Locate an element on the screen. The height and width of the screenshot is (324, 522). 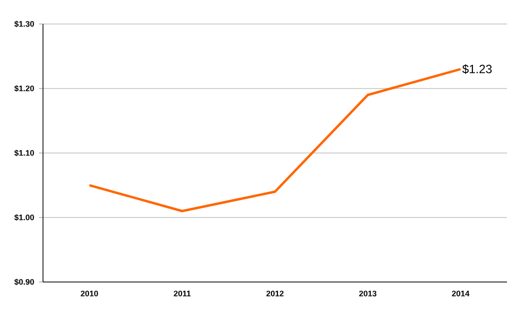
y-tick-label: $1.10 is located at coordinates (24, 153).